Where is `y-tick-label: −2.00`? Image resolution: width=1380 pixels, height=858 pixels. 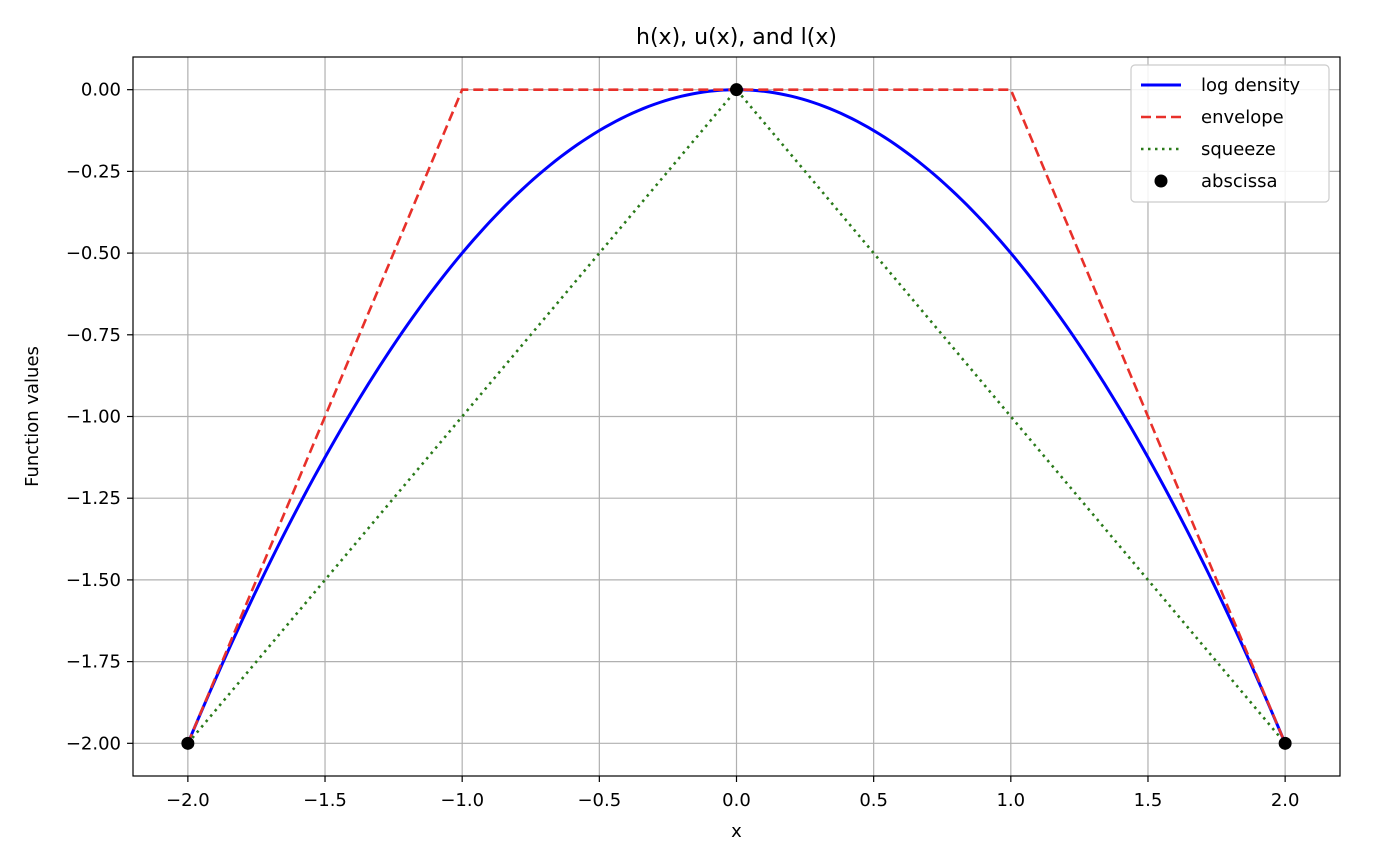 y-tick-label: −2.00 is located at coordinates (93, 743).